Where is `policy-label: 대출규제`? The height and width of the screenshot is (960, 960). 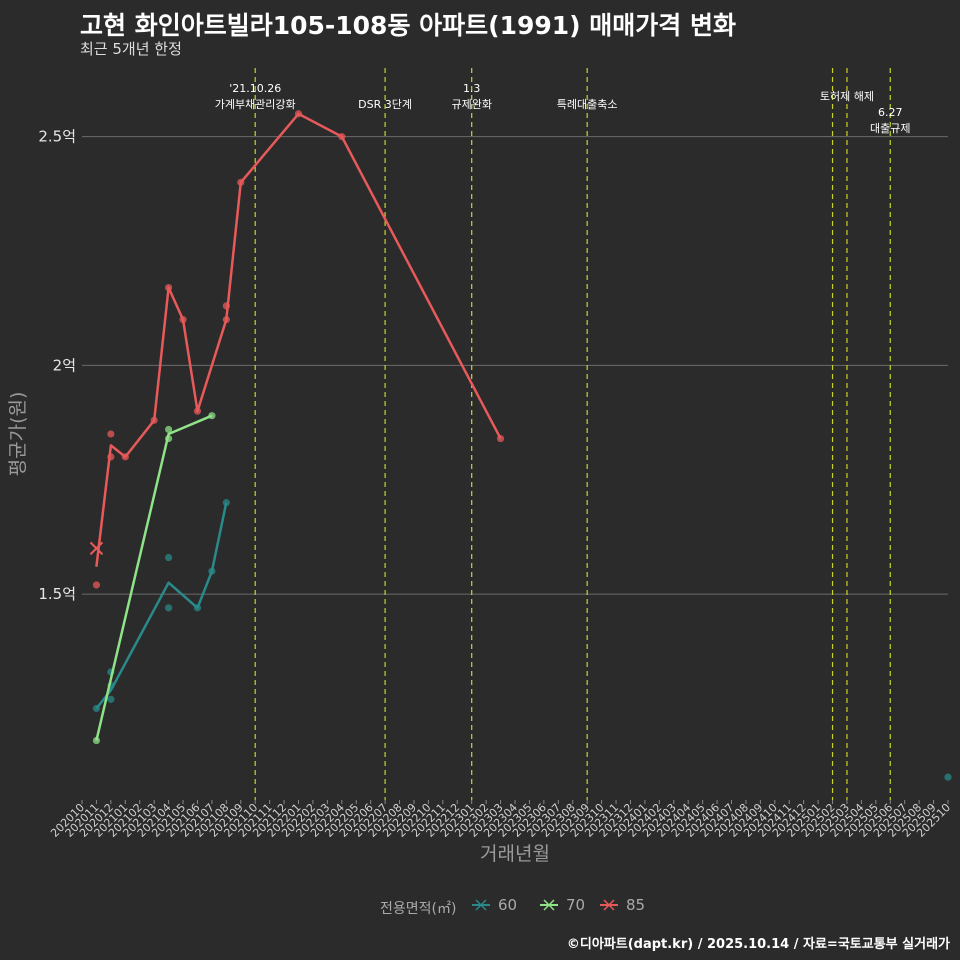 policy-label: 대출규제 is located at coordinates (890, 128).